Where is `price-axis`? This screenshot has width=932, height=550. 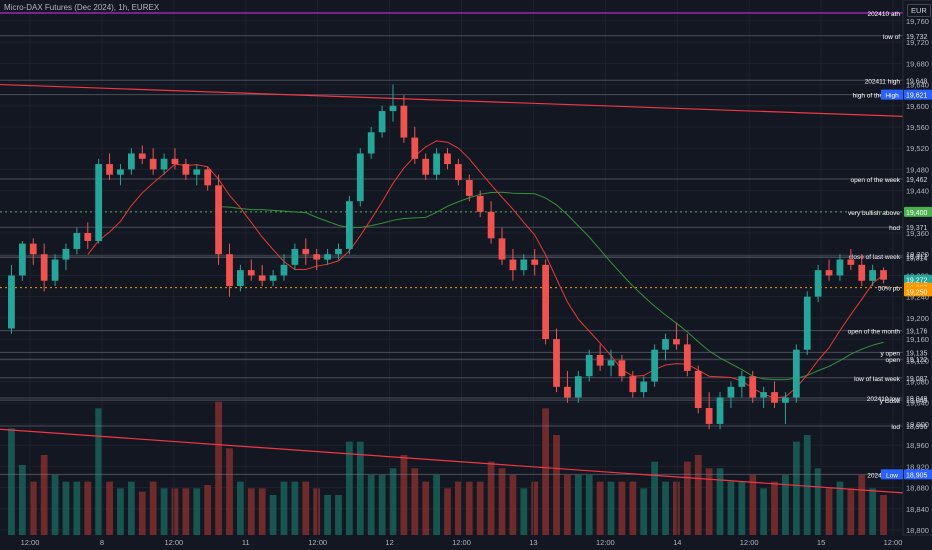 price-axis is located at coordinates (917, 268).